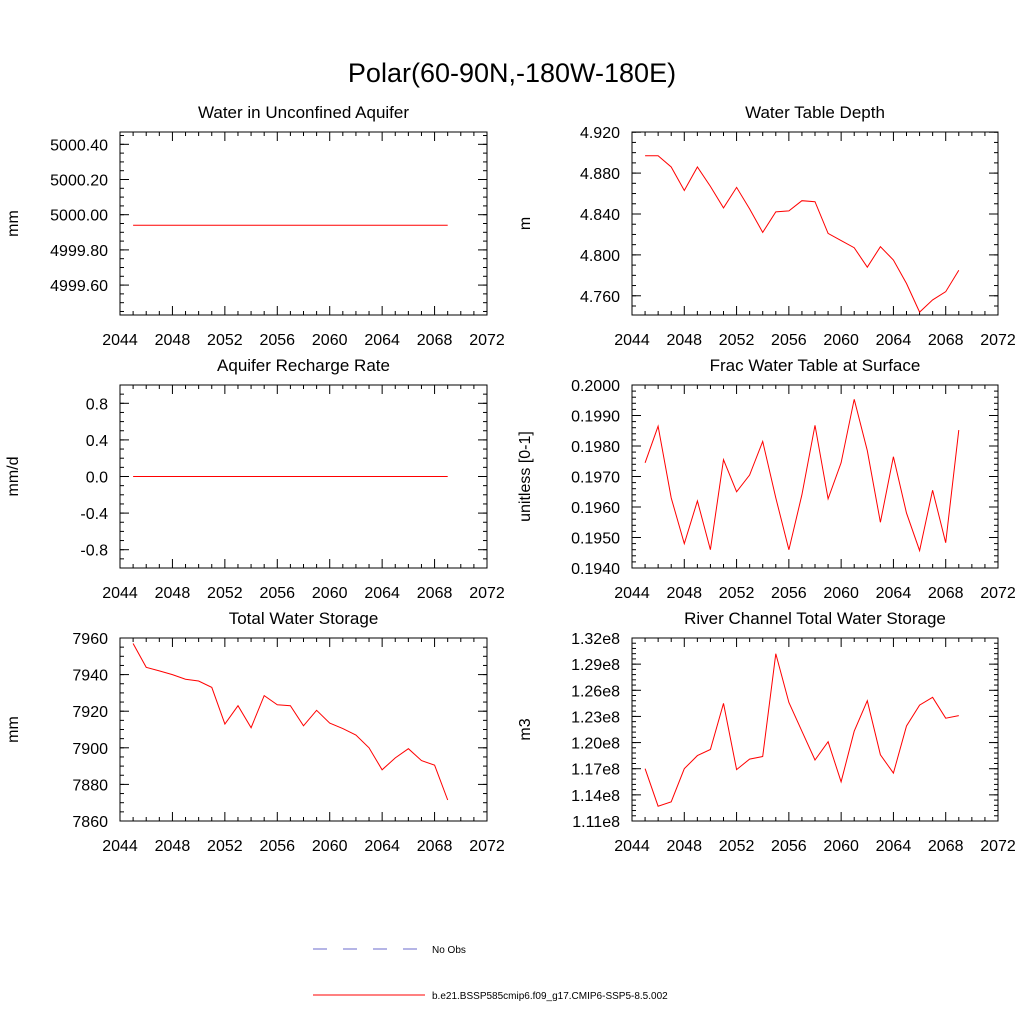 Image resolution: width=1024 pixels, height=1024 pixels. What do you see at coordinates (595, 417) in the screenshot?
I see `y-tick-label: 0.1990` at bounding box center [595, 417].